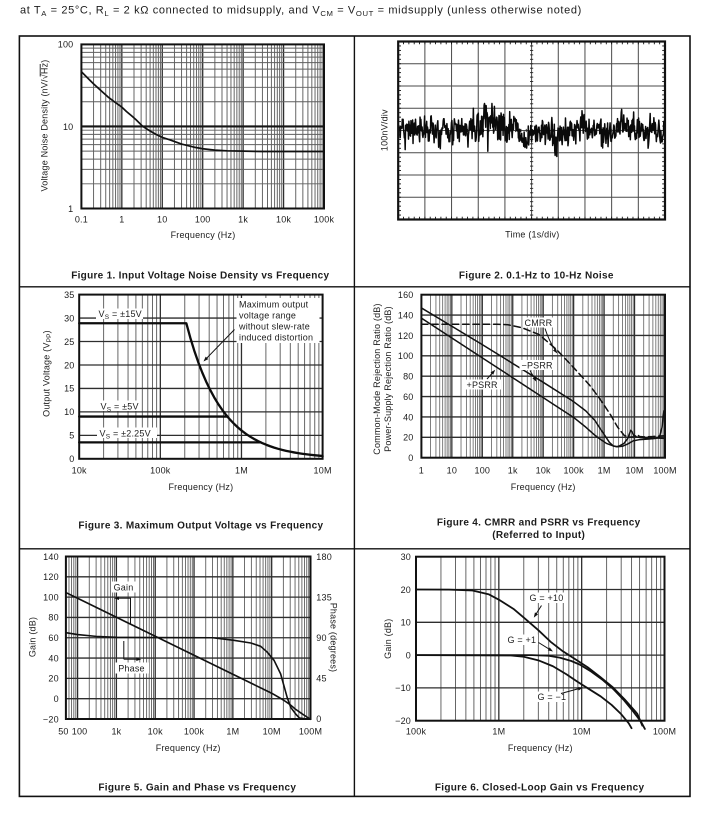  What do you see at coordinates (540, 788) in the screenshot?
I see `svg-text:Figure 6. Closed-Loop Gain vs: Figure 6. Closed-Loop Gain vs Frequency` at bounding box center [540, 788].